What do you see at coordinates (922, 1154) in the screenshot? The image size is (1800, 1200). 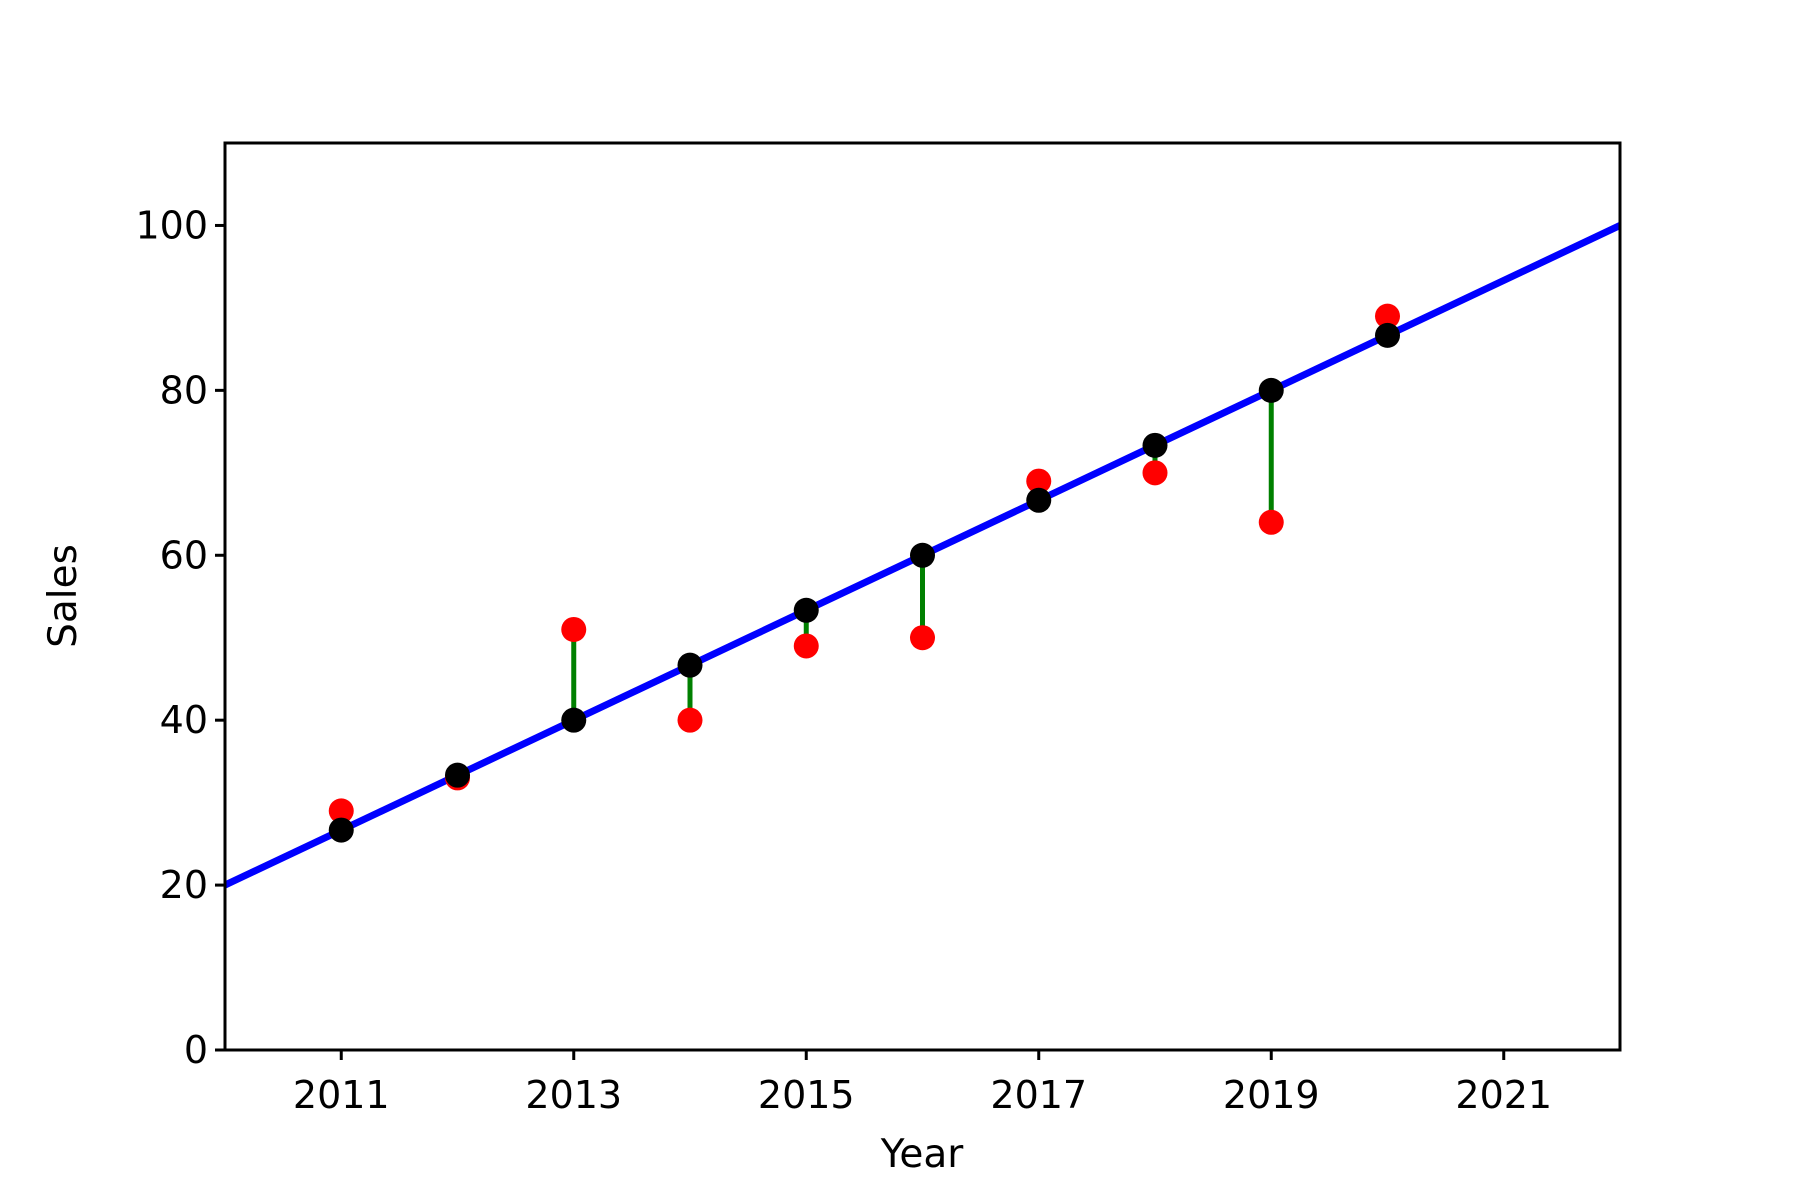 I see `x-axis-label: Year` at bounding box center [922, 1154].